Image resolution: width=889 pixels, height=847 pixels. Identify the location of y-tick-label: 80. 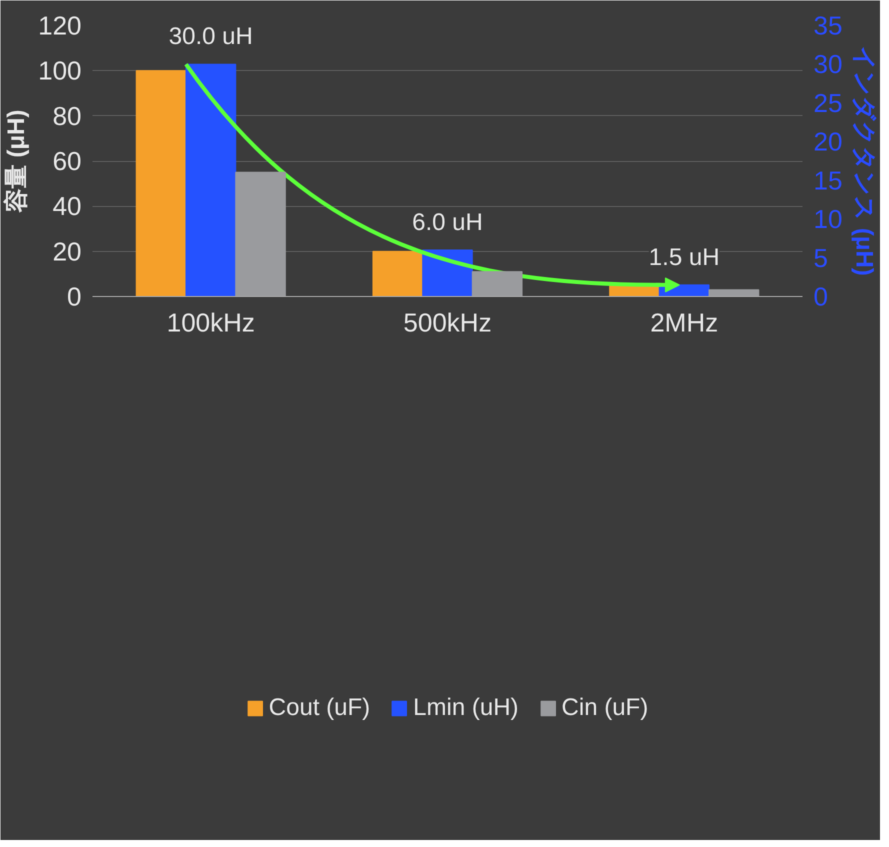
(67, 115).